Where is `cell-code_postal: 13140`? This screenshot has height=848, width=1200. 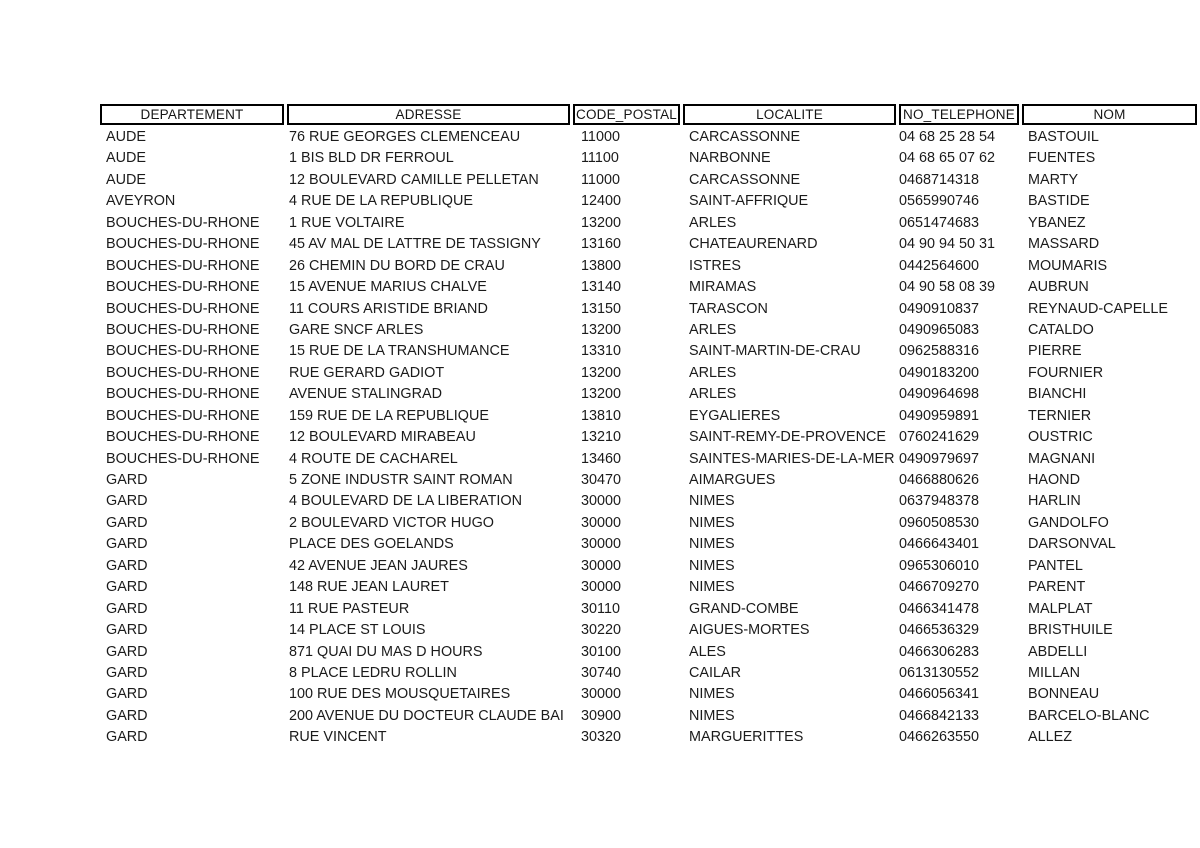
cell-code_postal: 13140 is located at coordinates (601, 287).